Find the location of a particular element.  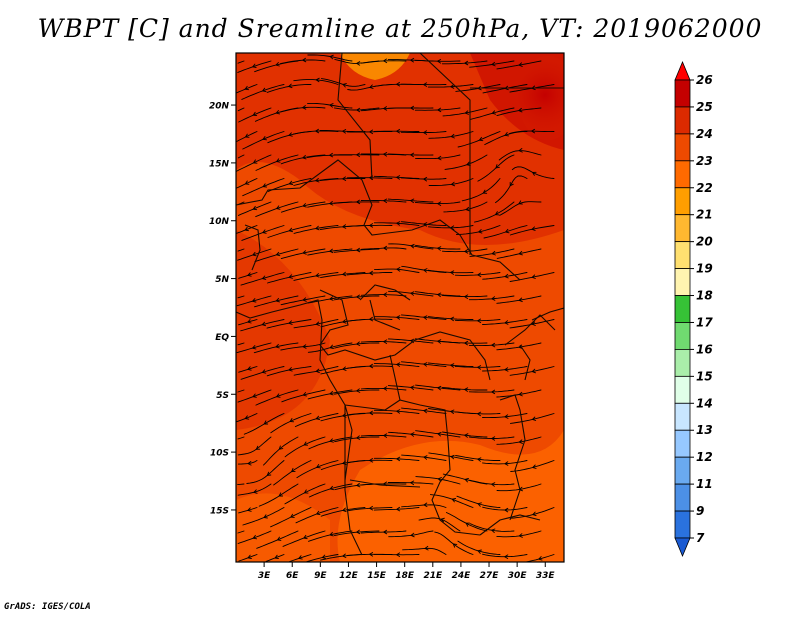

lat-tick-label: 10N is located at coordinates (219, 222).